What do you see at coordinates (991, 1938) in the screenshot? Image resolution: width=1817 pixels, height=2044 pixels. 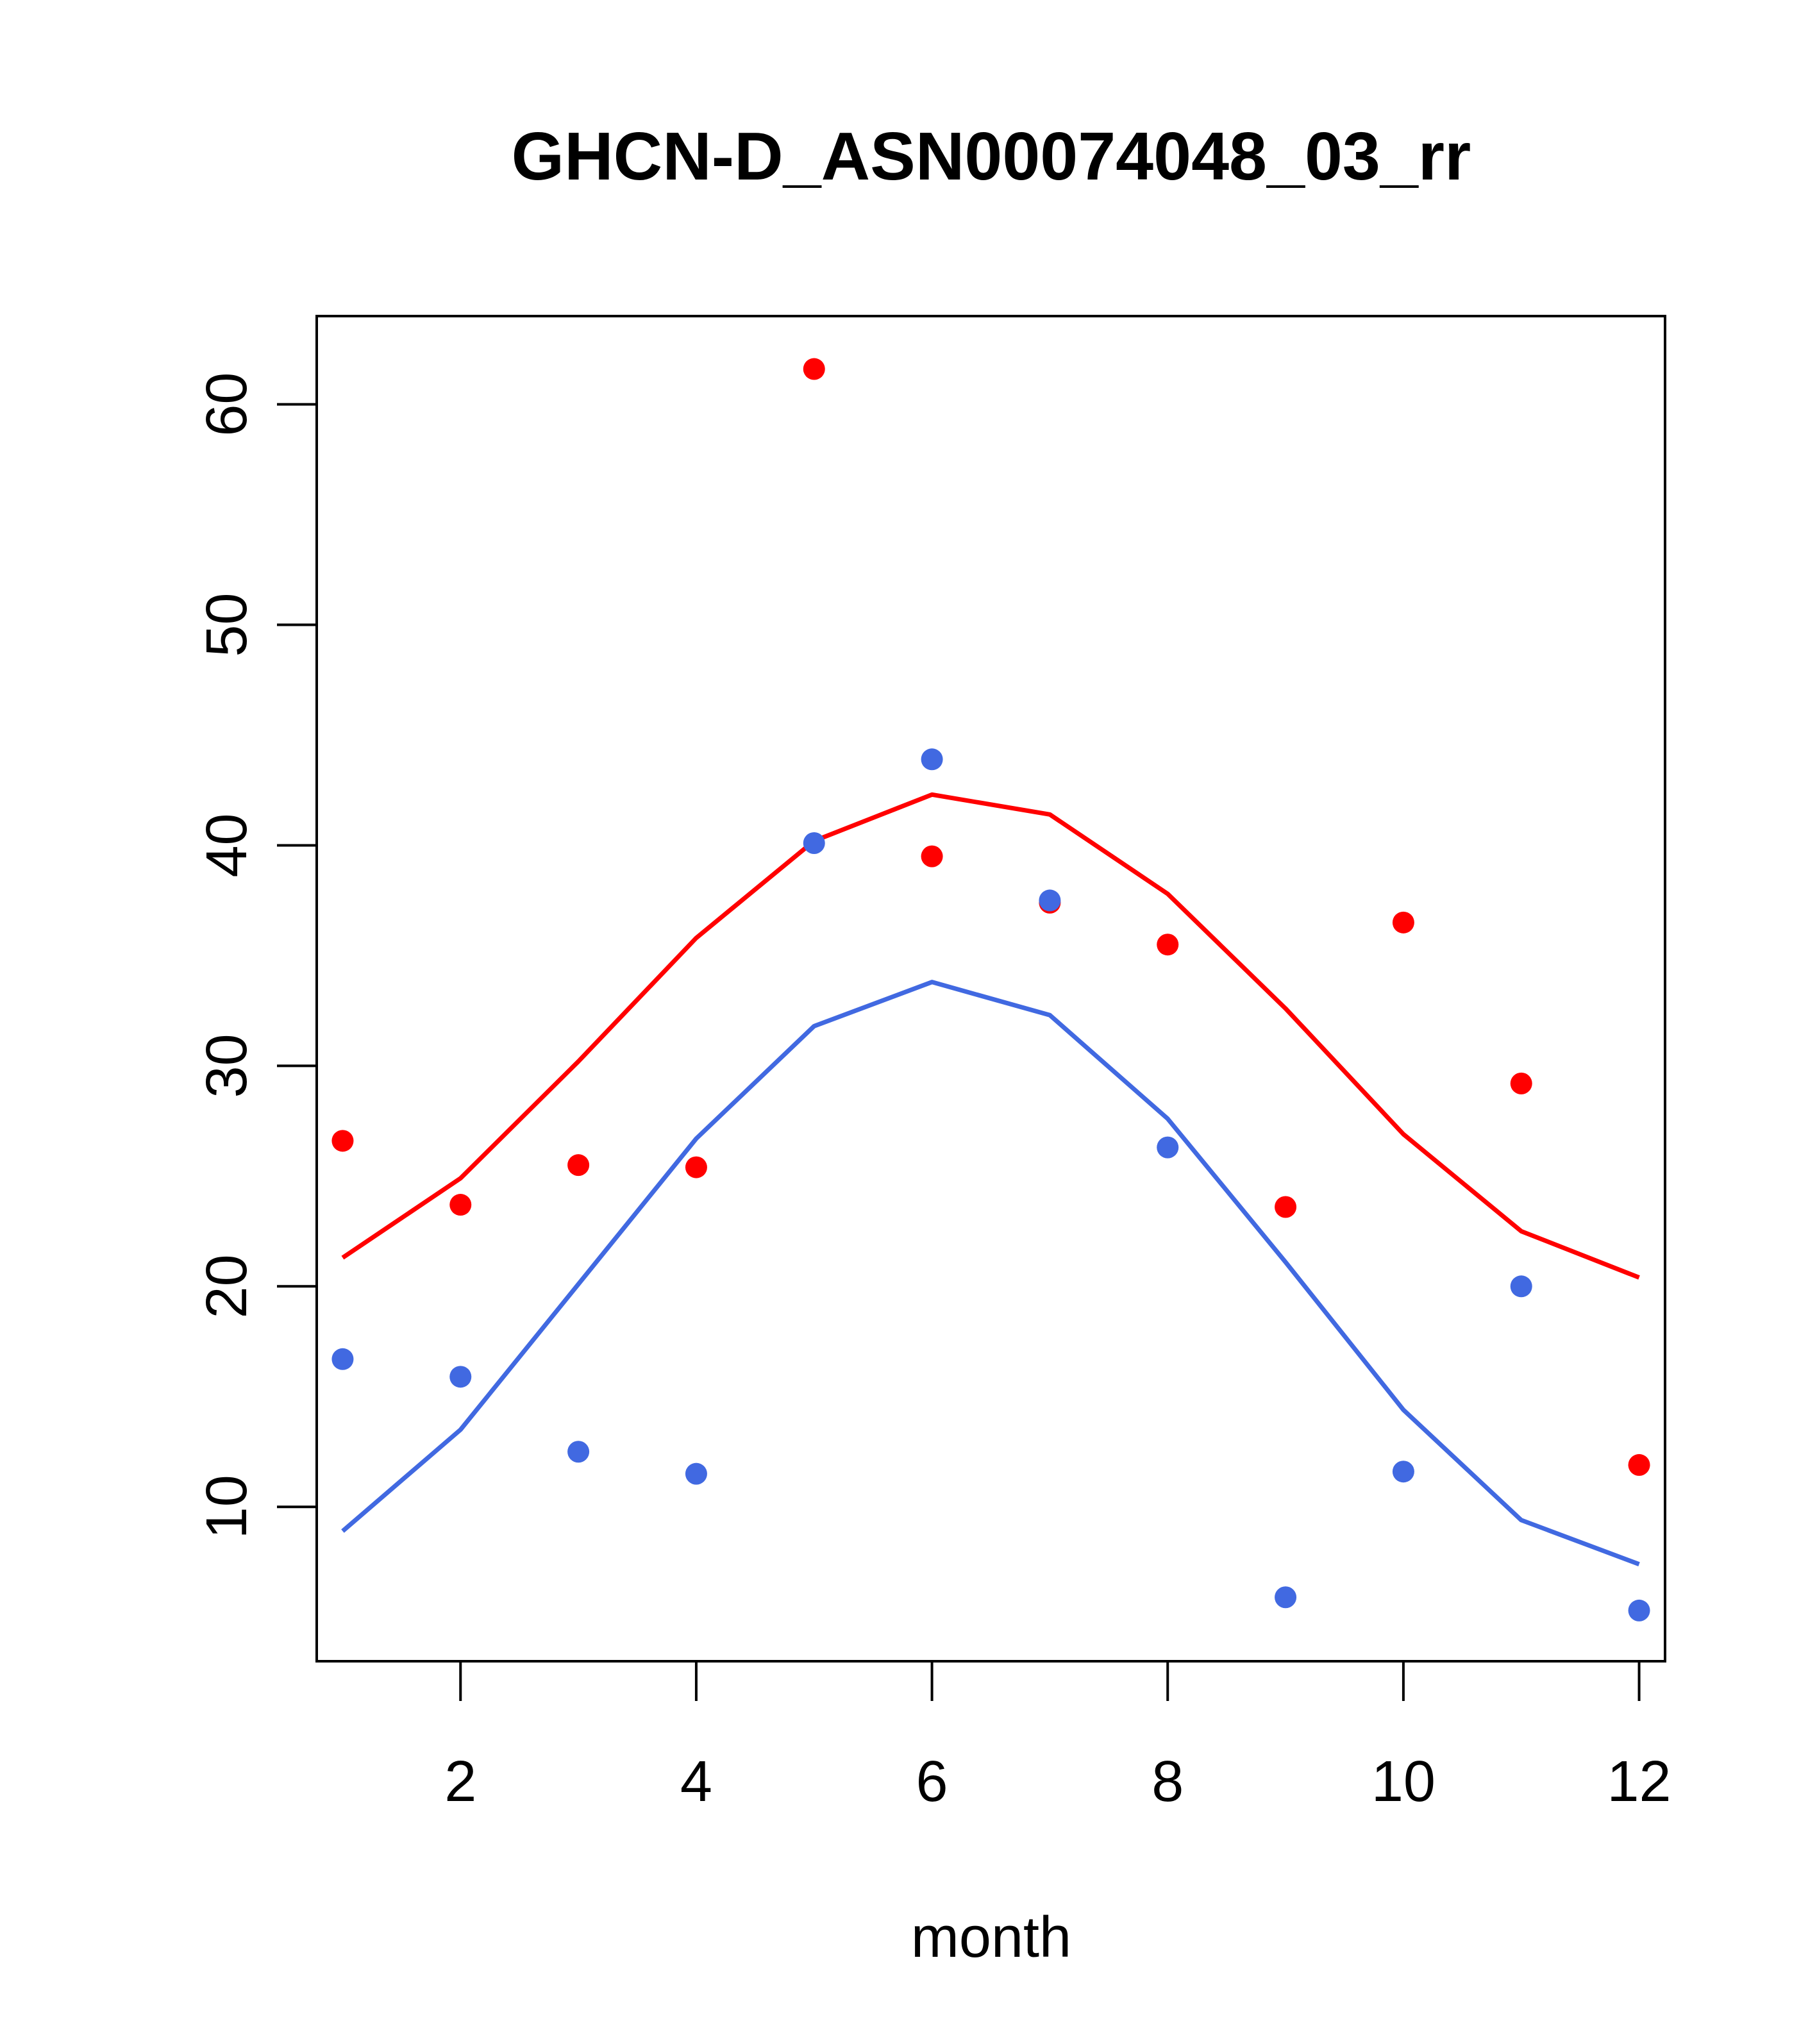 I see `x-axis-label: month` at bounding box center [991, 1938].